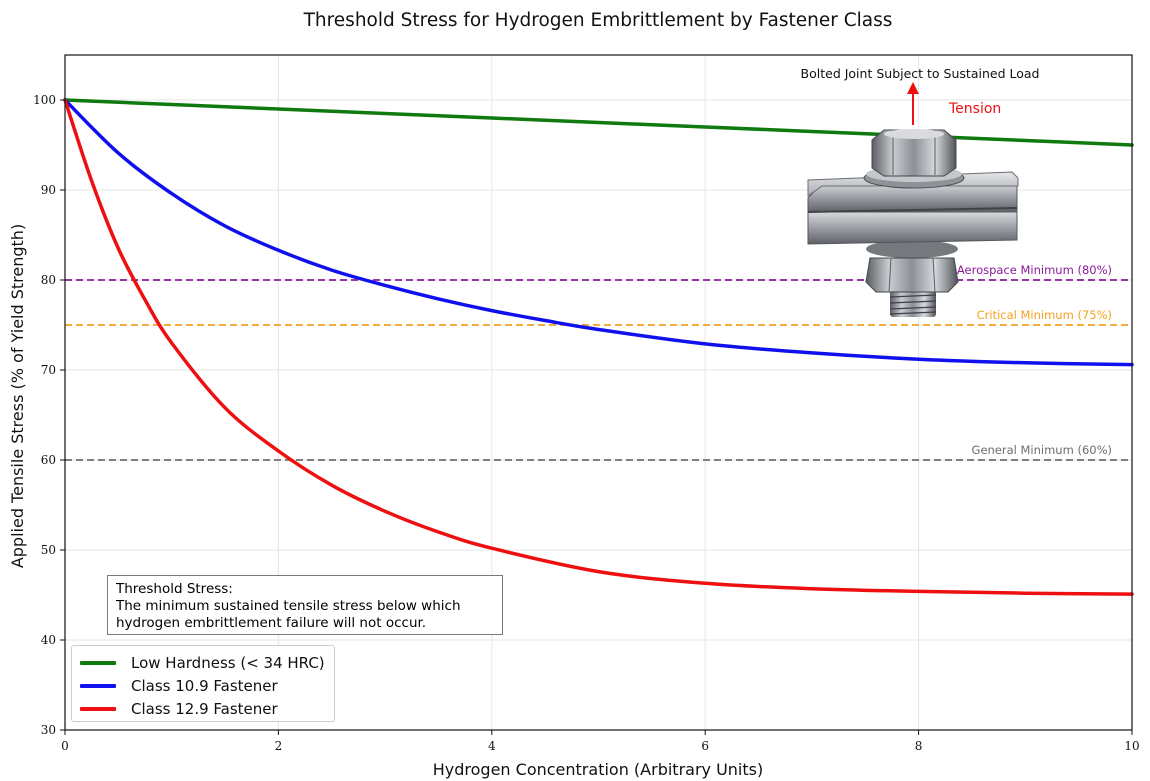 The image size is (1150, 781). Describe the element at coordinates (48, 730) in the screenshot. I see `y-tick-label: 30` at that location.